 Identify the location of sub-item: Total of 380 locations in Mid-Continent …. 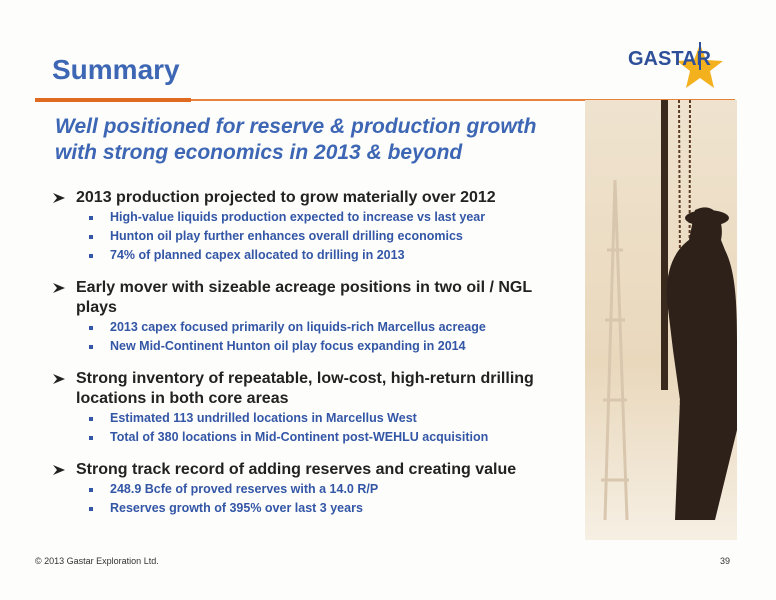
(314, 437).